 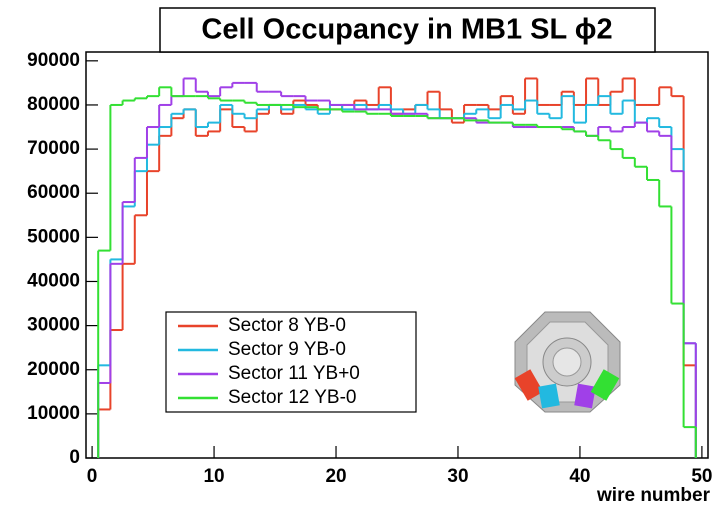 What do you see at coordinates (294, 373) in the screenshot?
I see `legend-label: Sector 11 YB+0` at bounding box center [294, 373].